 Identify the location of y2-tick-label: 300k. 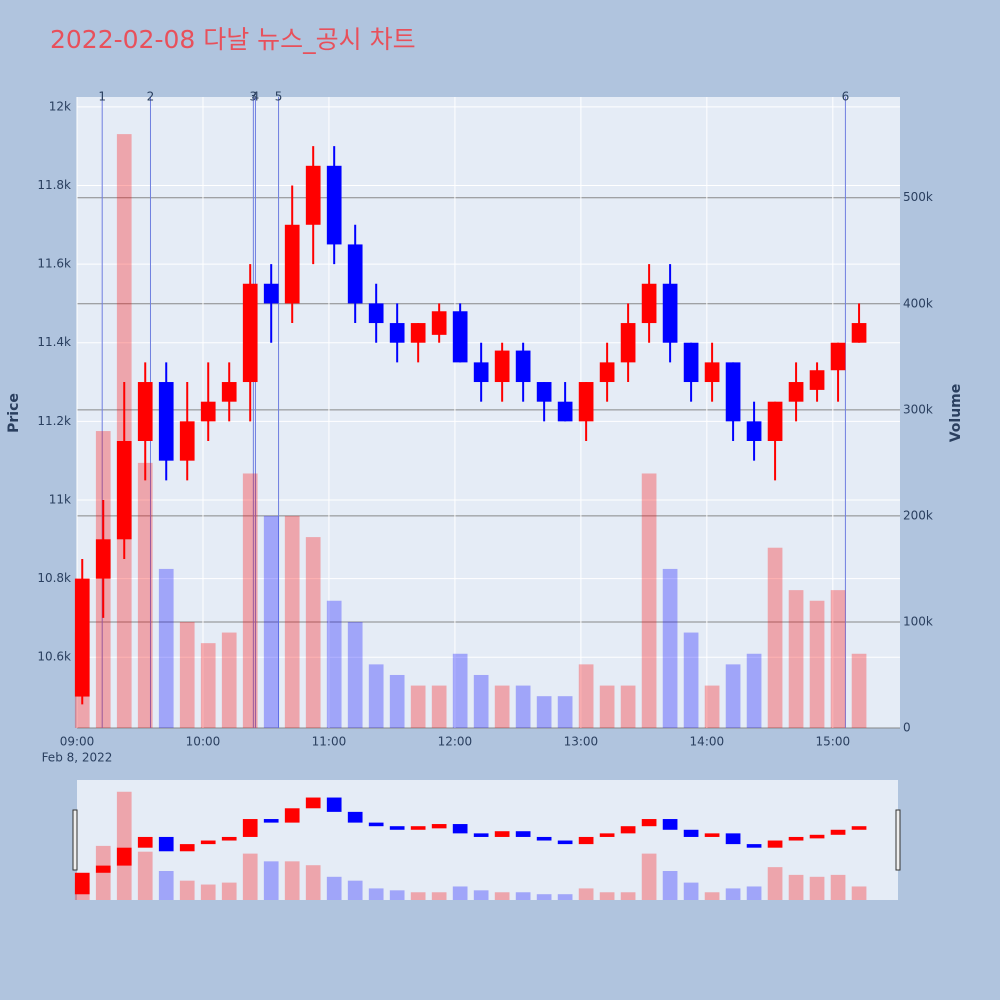
(918, 409).